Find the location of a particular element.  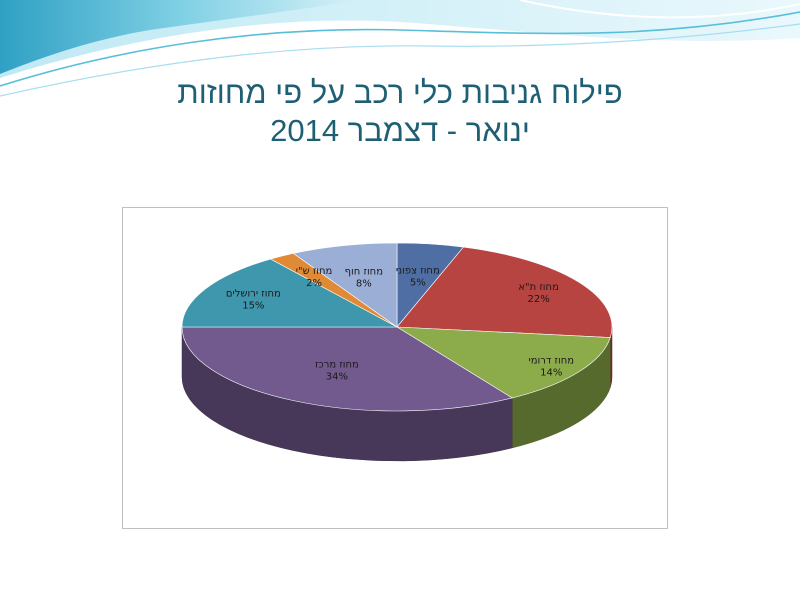

slice-percent-label-4: 15% is located at coordinates (253, 305).